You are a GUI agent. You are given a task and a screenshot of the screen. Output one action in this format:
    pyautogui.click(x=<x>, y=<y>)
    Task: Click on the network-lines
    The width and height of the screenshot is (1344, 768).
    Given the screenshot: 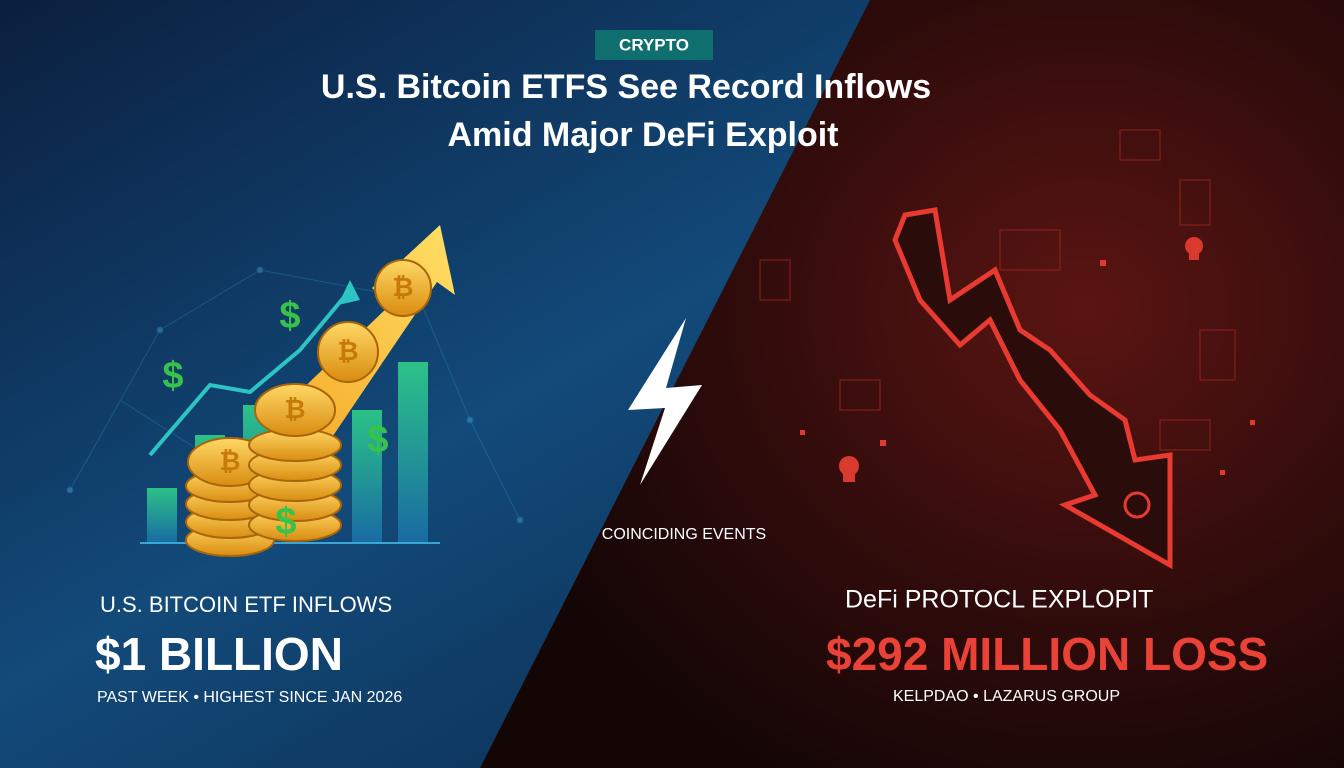 What is the action you would take?
    pyautogui.click(x=295, y=395)
    